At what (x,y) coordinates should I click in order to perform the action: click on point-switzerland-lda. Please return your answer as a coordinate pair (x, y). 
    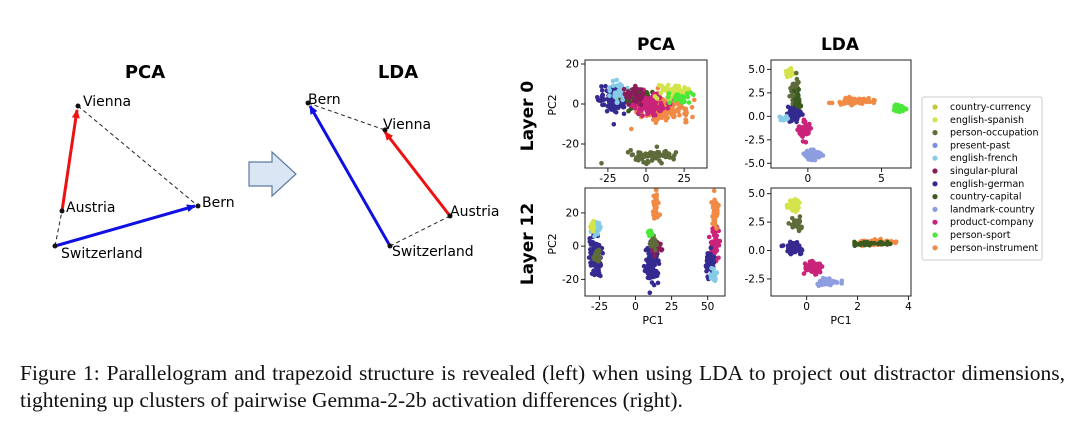
    Looking at the image, I should click on (390, 246).